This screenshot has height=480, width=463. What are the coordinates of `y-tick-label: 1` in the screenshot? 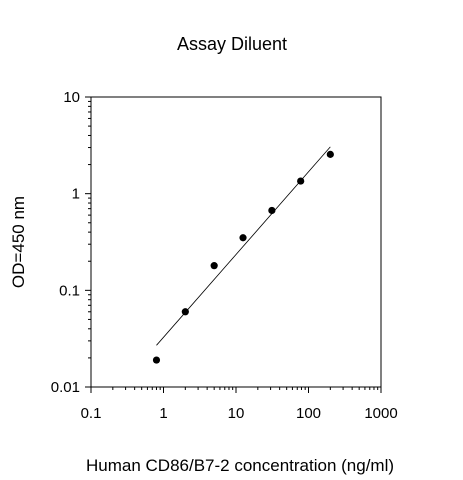 It's located at (76, 194).